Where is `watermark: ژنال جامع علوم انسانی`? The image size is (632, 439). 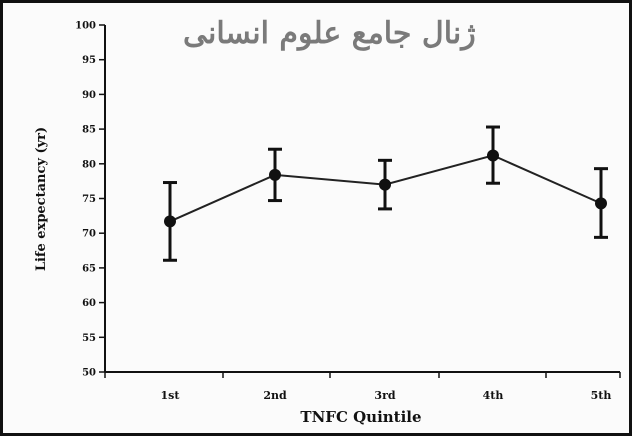 watermark: ژنال جامع علوم انسانی is located at coordinates (329, 33).